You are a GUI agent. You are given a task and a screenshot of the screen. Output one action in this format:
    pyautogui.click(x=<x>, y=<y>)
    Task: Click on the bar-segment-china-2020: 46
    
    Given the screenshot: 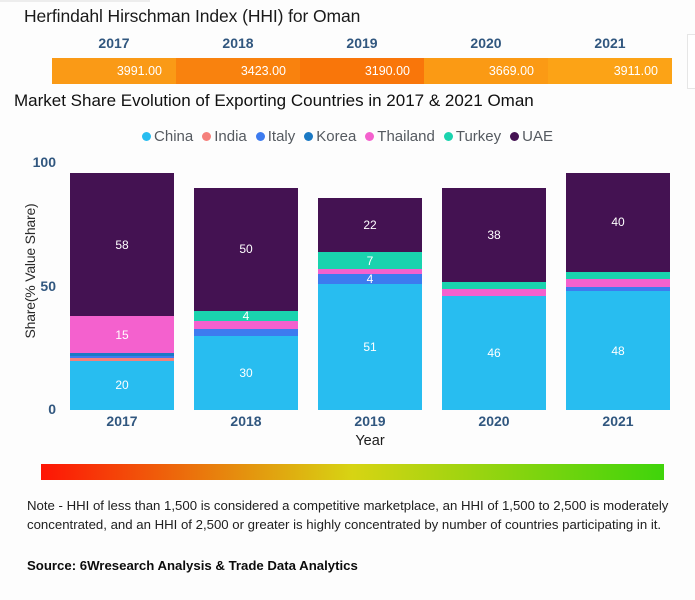 What is the action you would take?
    pyautogui.click(x=494, y=353)
    